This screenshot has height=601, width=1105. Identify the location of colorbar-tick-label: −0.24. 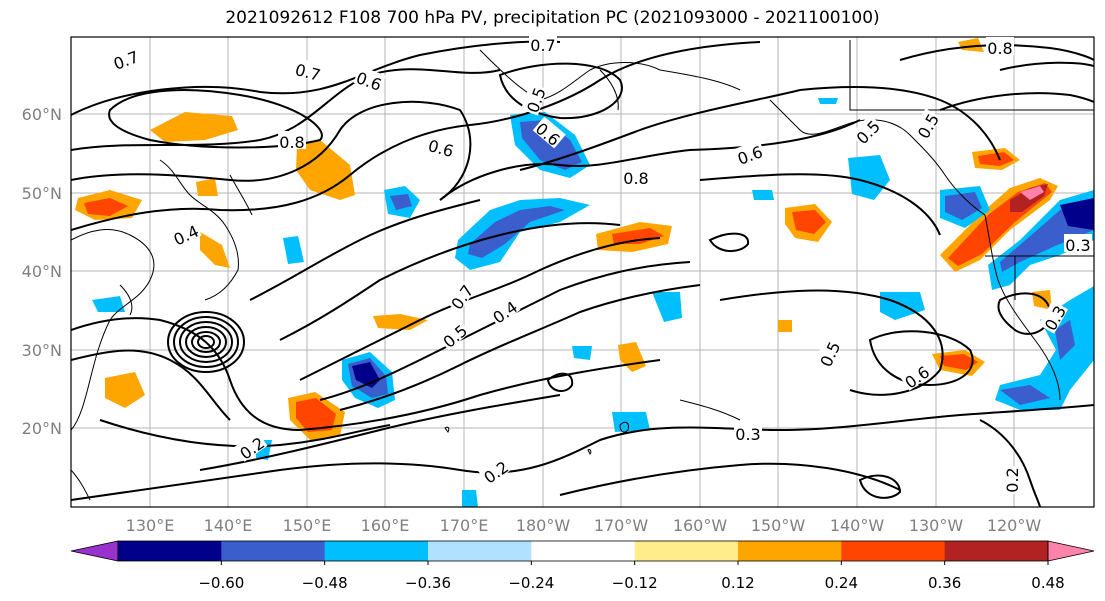
(531, 583).